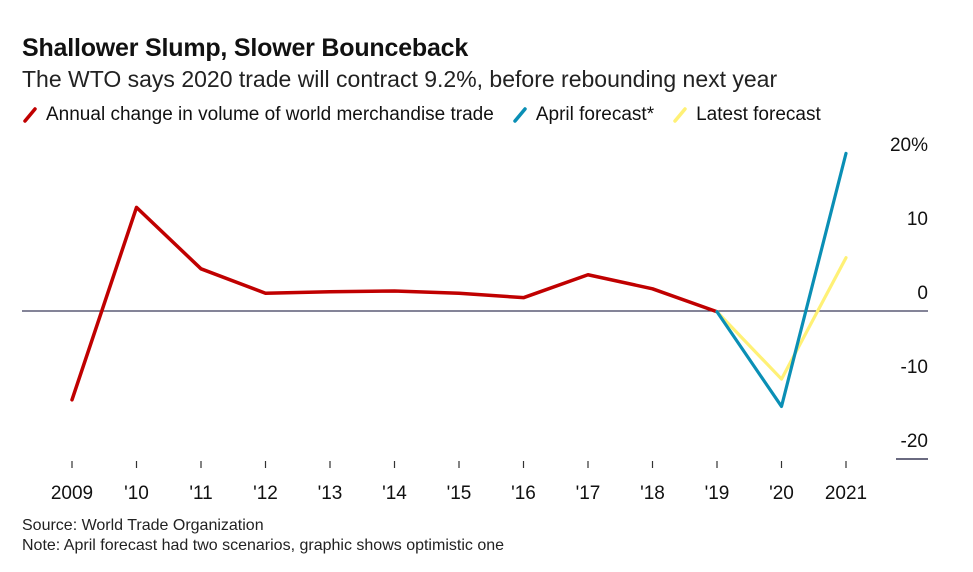  What do you see at coordinates (758, 114) in the screenshot?
I see `legend-label-latest: Latest forecast` at bounding box center [758, 114].